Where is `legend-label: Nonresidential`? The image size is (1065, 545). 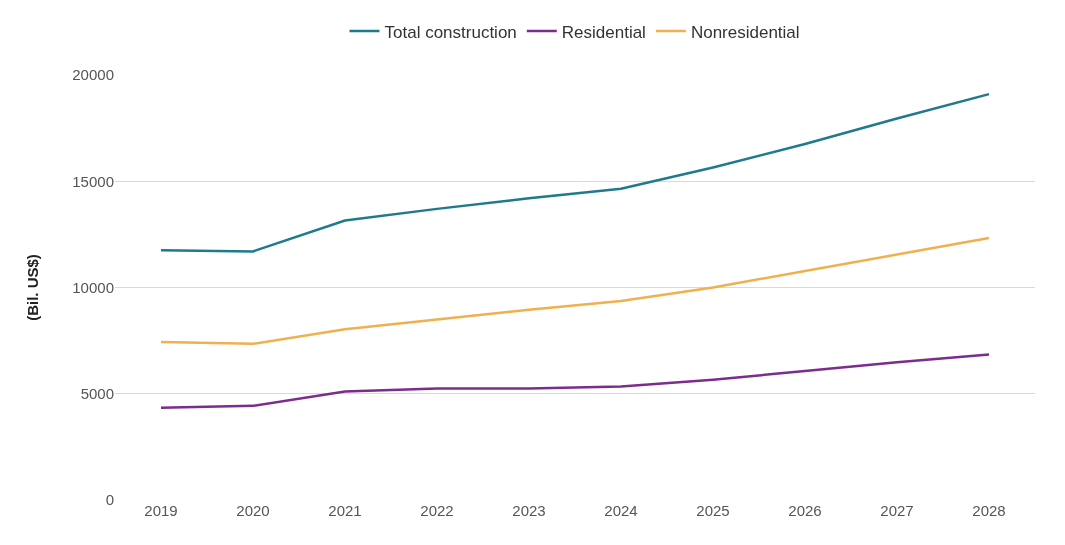
legend-label: Nonresidential is located at coordinates (745, 32).